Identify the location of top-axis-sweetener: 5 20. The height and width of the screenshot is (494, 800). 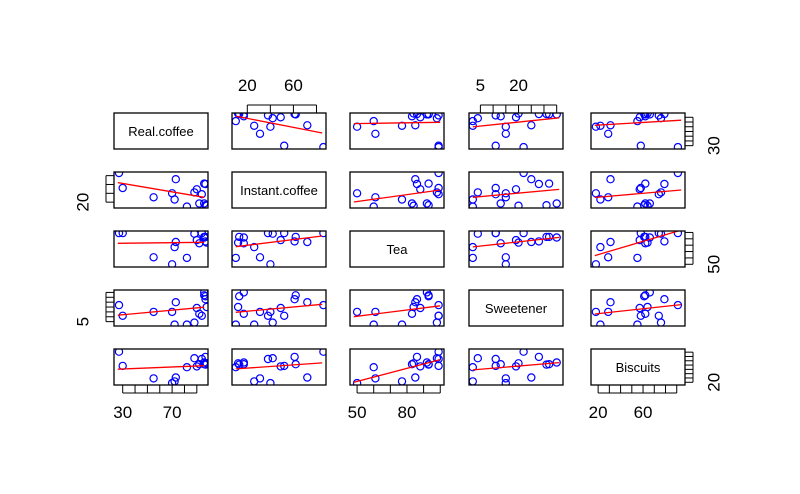
(517, 94).